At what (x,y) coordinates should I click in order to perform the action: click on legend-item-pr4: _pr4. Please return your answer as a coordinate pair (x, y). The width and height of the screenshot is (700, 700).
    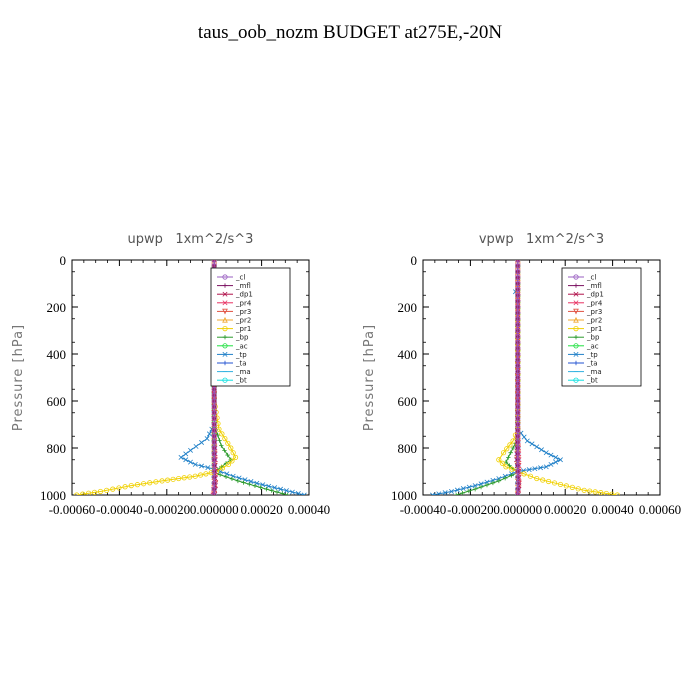
    Looking at the image, I should click on (234, 303).